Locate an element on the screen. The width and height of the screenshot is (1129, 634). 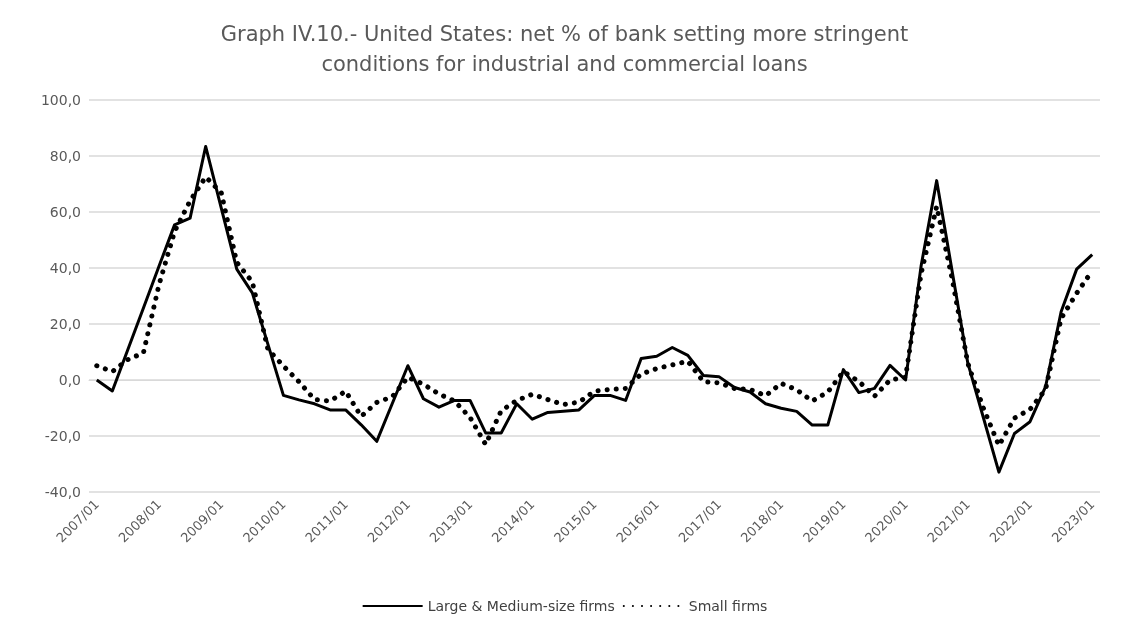
y-tick-label: 60,0 is located at coordinates (65, 212).